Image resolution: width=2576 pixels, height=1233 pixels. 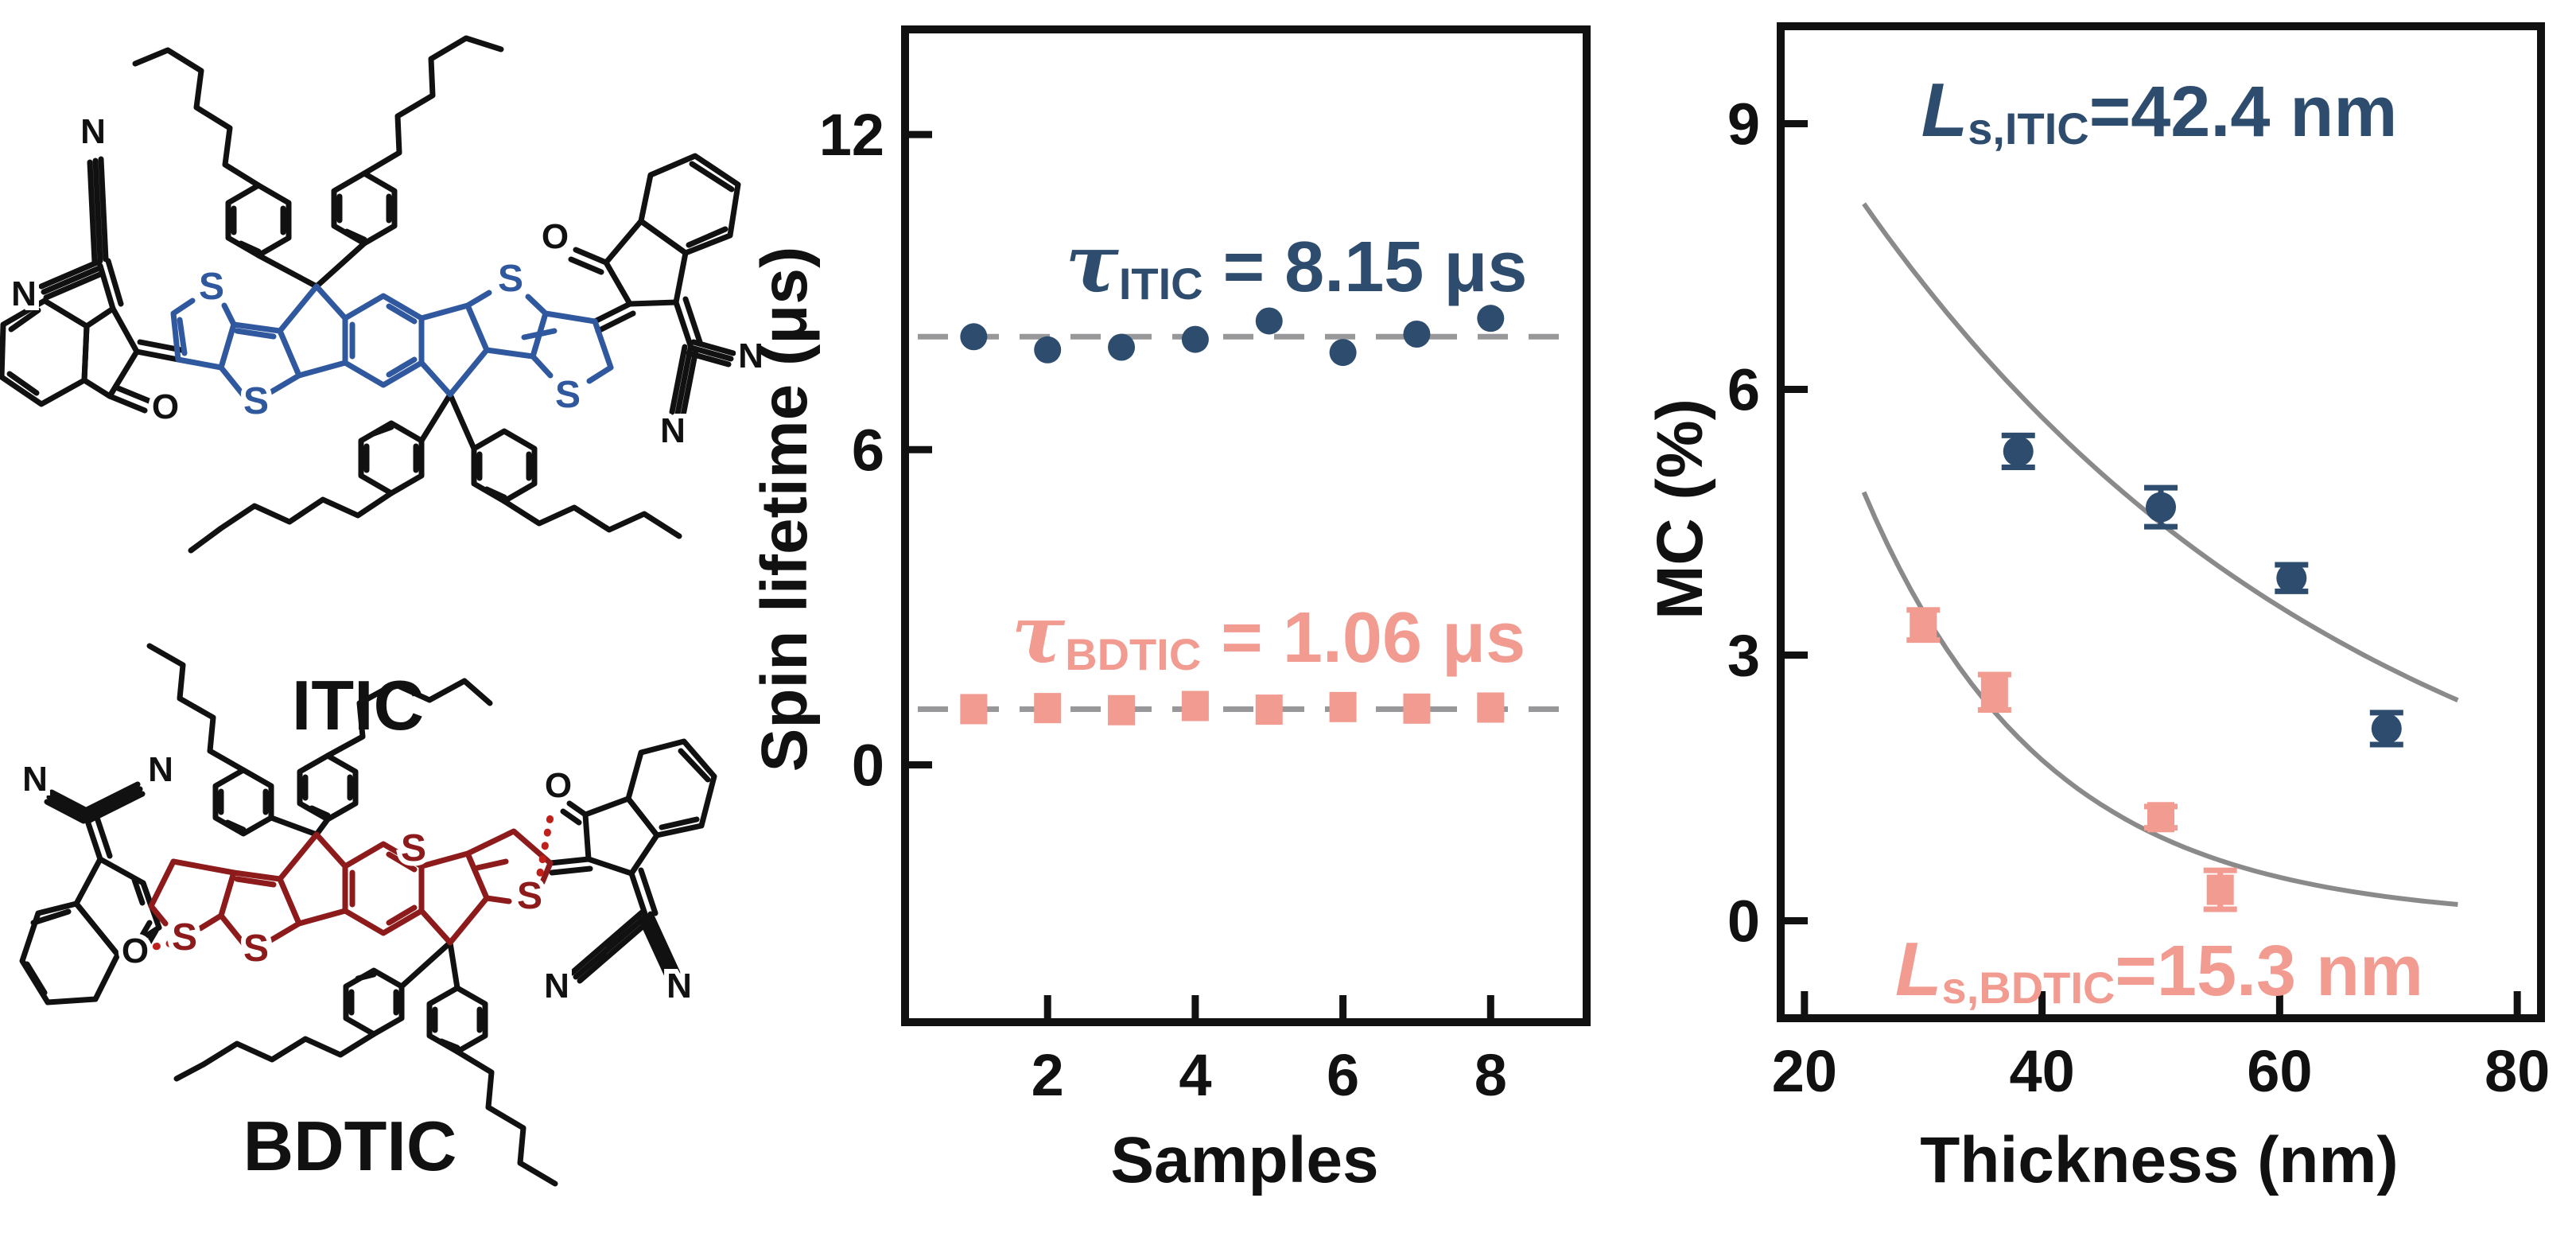 What do you see at coordinates (392, 341) in the screenshot?
I see `itic-core` at bounding box center [392, 341].